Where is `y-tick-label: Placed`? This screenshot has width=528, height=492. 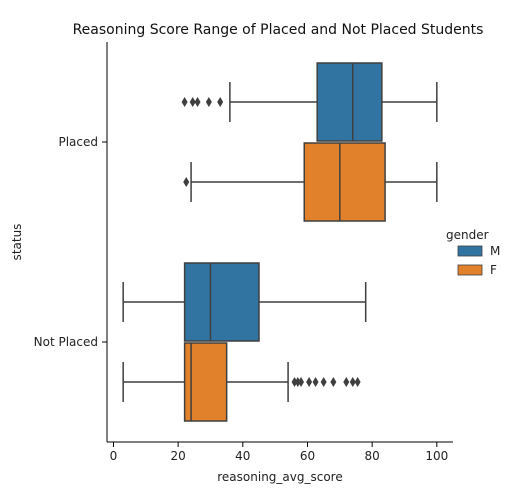
y-tick-label: Placed is located at coordinates (78, 142).